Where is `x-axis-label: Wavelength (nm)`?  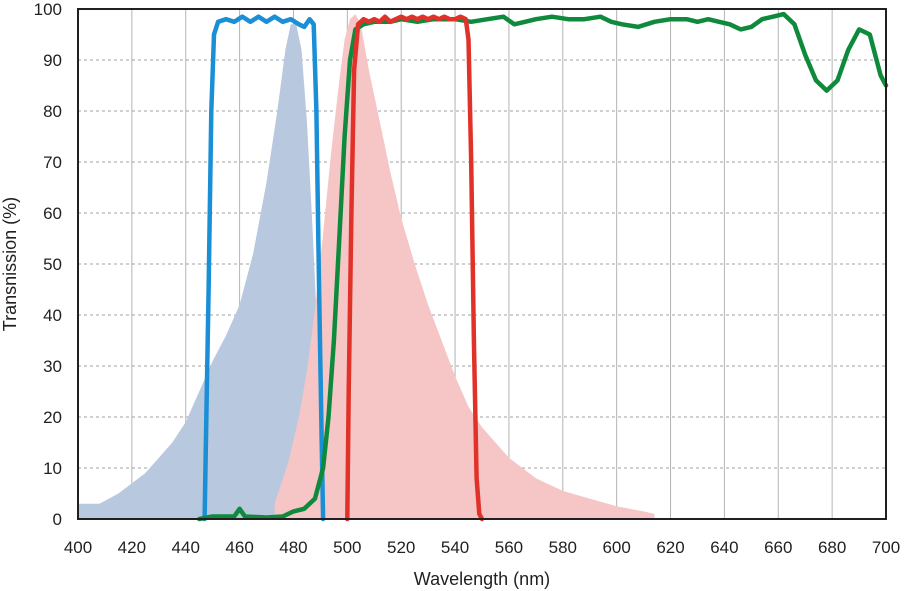
x-axis-label: Wavelength (nm) is located at coordinates (482, 579).